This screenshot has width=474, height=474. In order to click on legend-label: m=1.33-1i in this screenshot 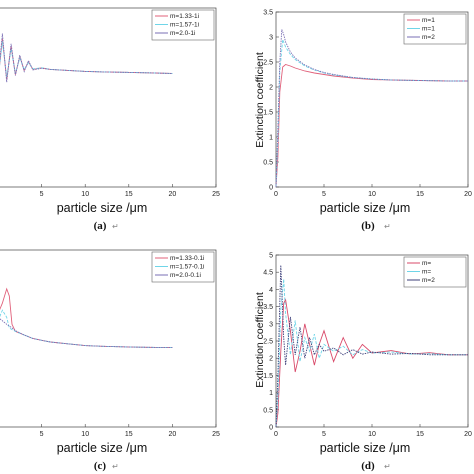, I will do `click(184, 16)`.